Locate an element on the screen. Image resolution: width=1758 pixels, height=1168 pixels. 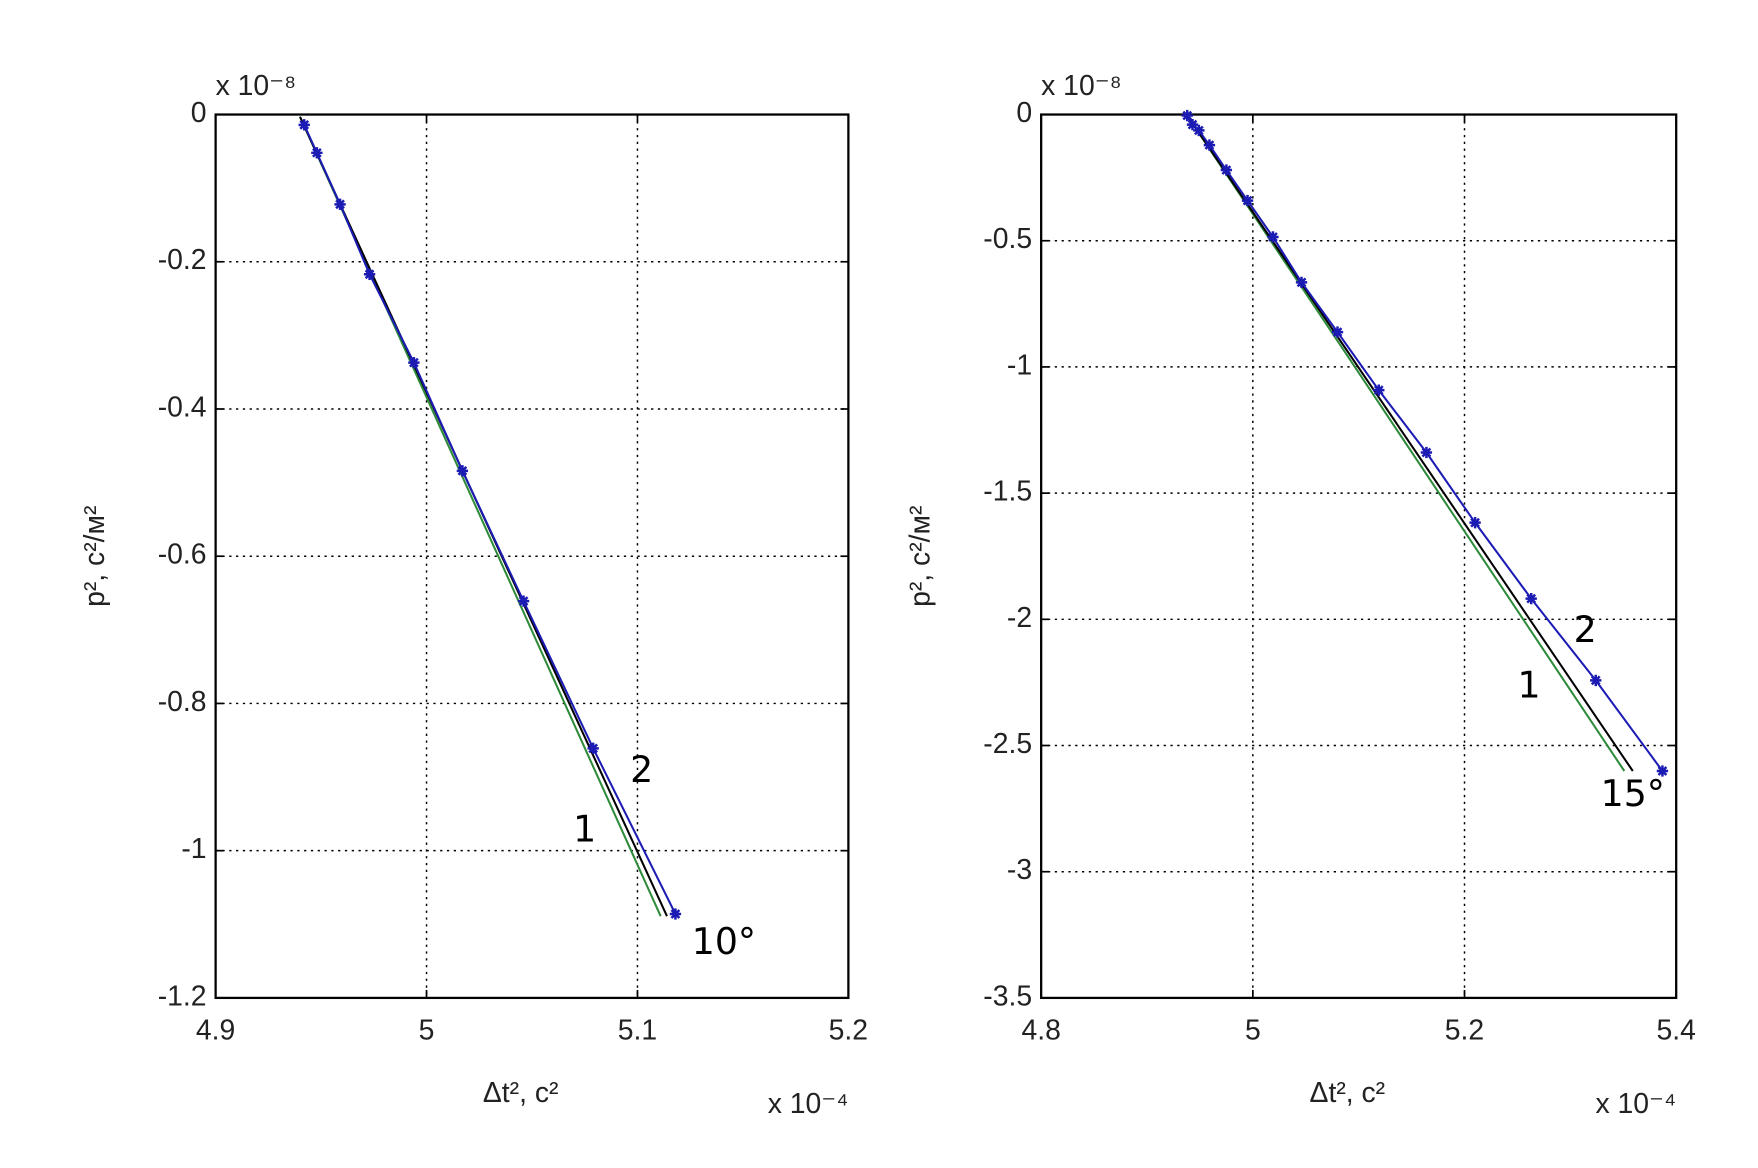
annotation: 10° is located at coordinates (724, 941).